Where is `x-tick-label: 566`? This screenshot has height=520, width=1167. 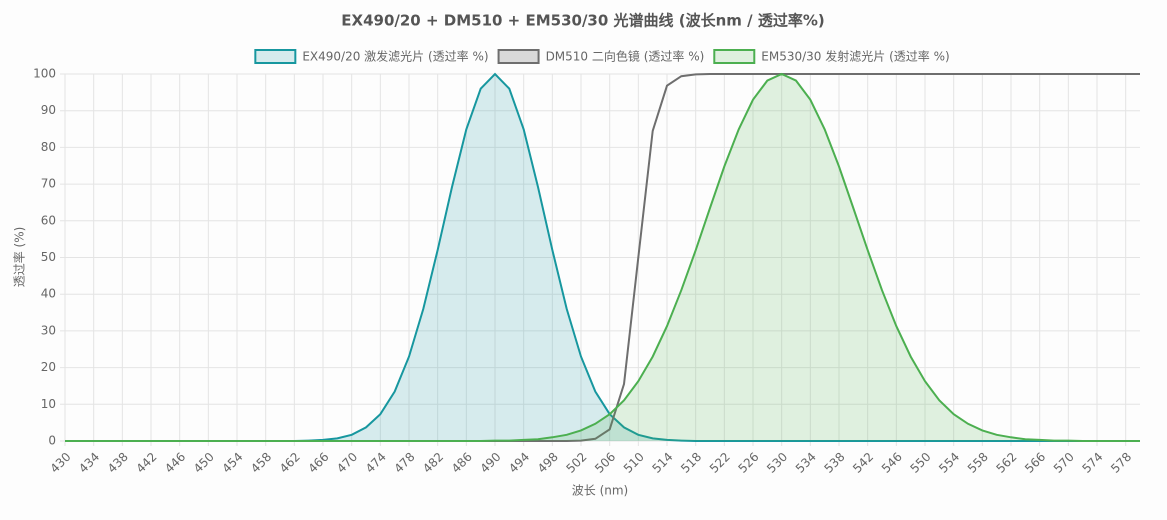 x-tick-label: 566 is located at coordinates (1035, 463).